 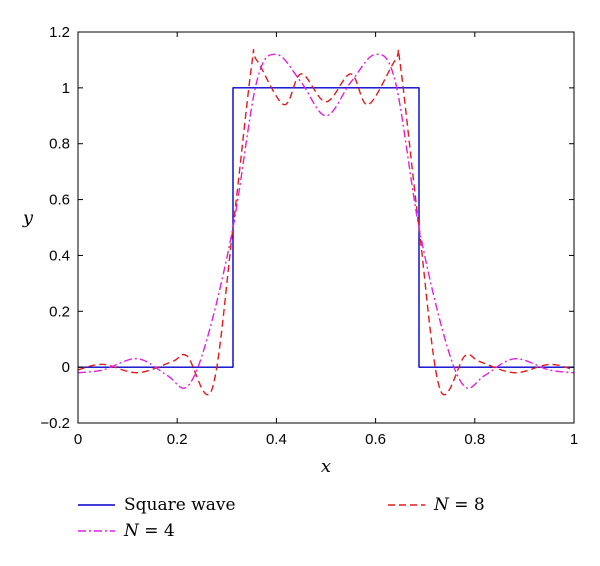 I want to click on x-tick-label: 0, so click(x=78, y=439).